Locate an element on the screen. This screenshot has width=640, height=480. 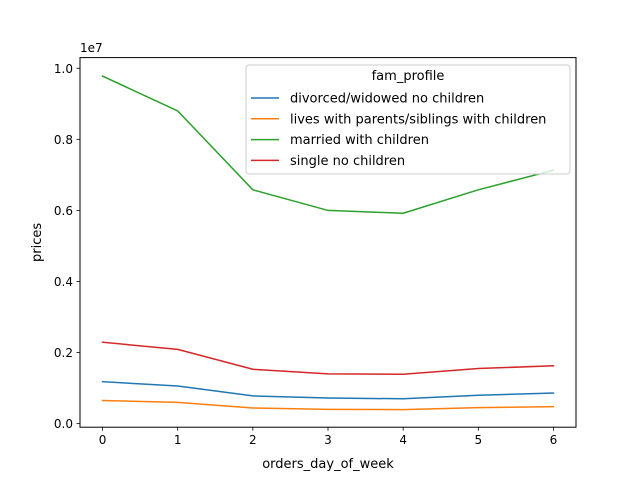
y-axis-label: prices is located at coordinates (37, 242).